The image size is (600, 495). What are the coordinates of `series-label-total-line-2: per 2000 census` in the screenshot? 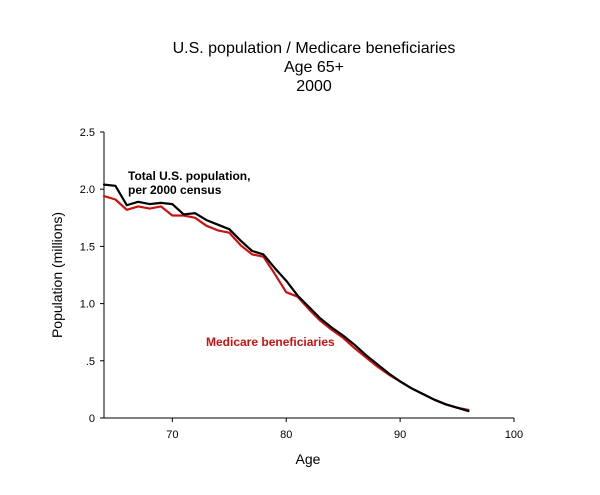 It's located at (175, 190).